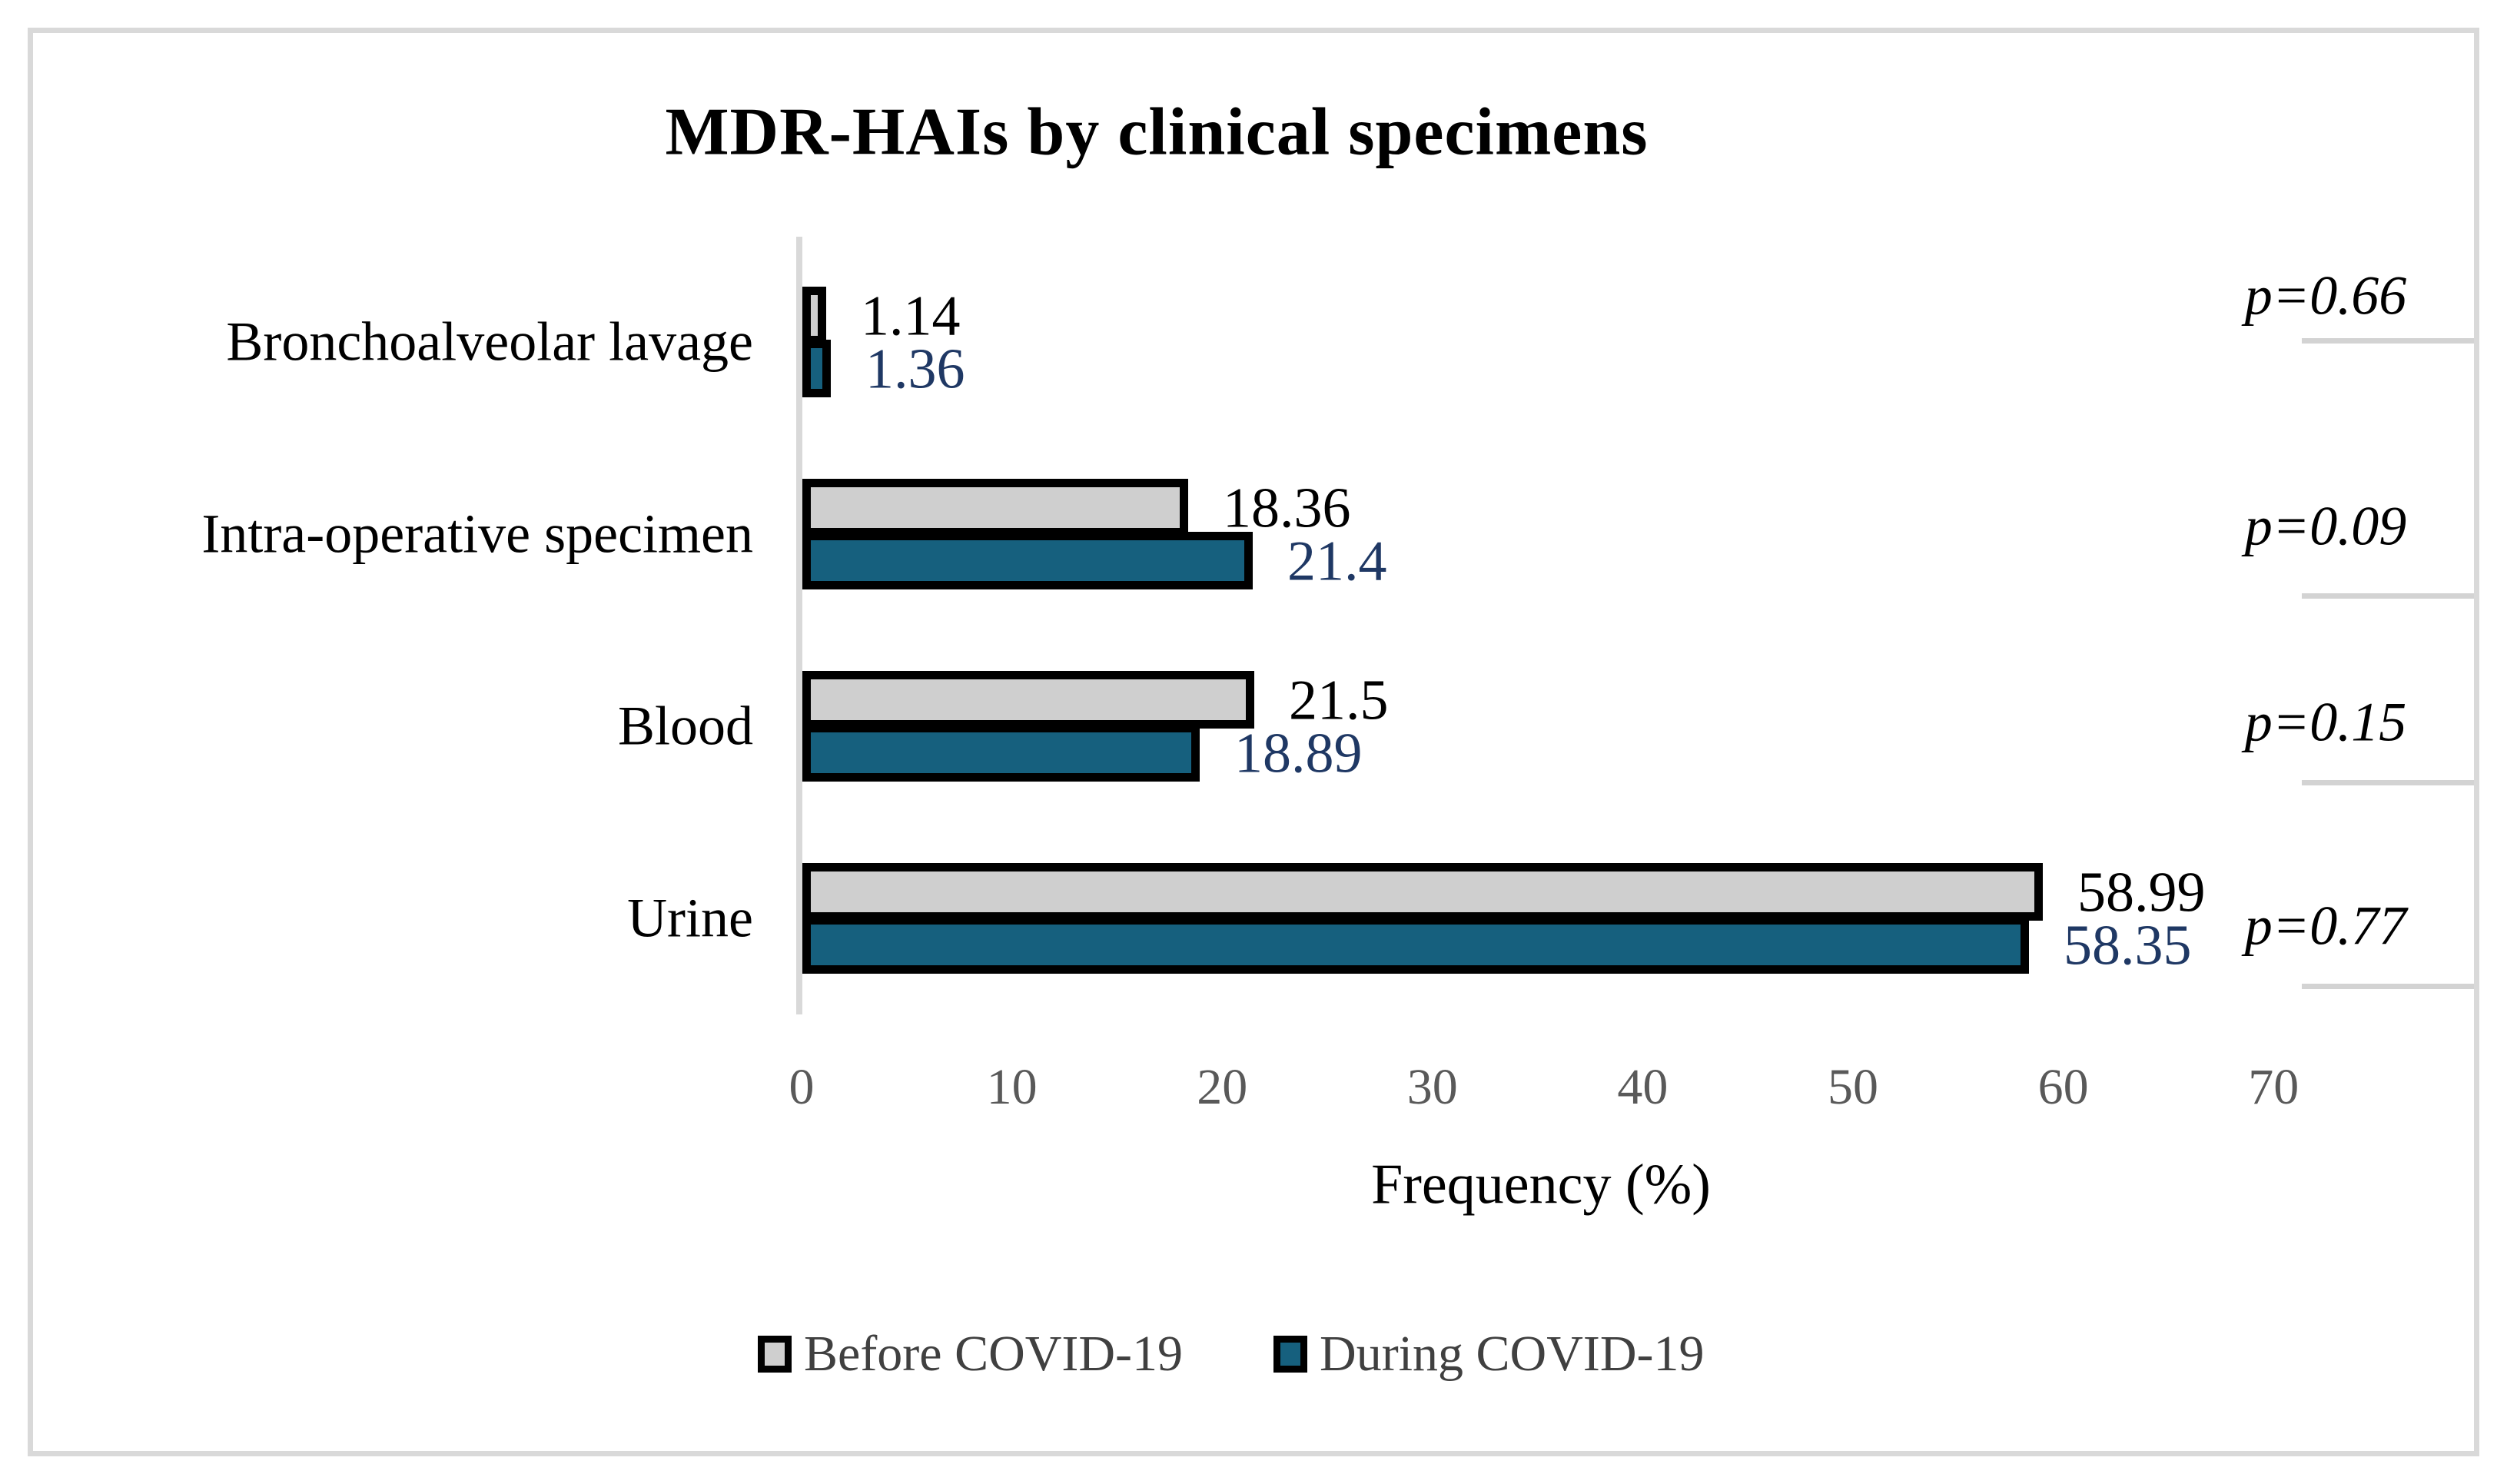  Describe the element at coordinates (775, 1354) in the screenshot. I see `legend-swatch-before` at that location.